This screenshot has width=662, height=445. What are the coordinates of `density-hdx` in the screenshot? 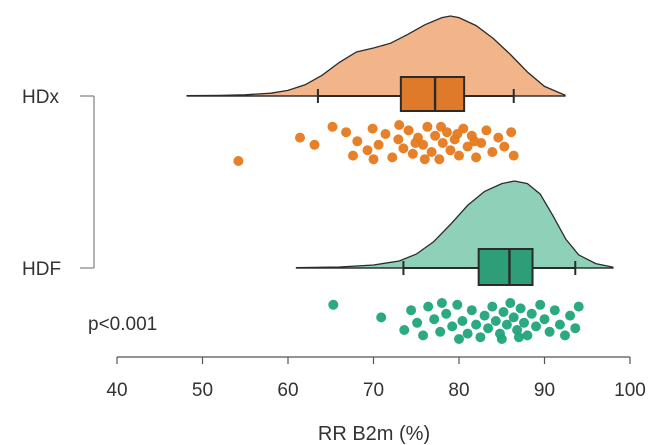 It's located at (376, 56).